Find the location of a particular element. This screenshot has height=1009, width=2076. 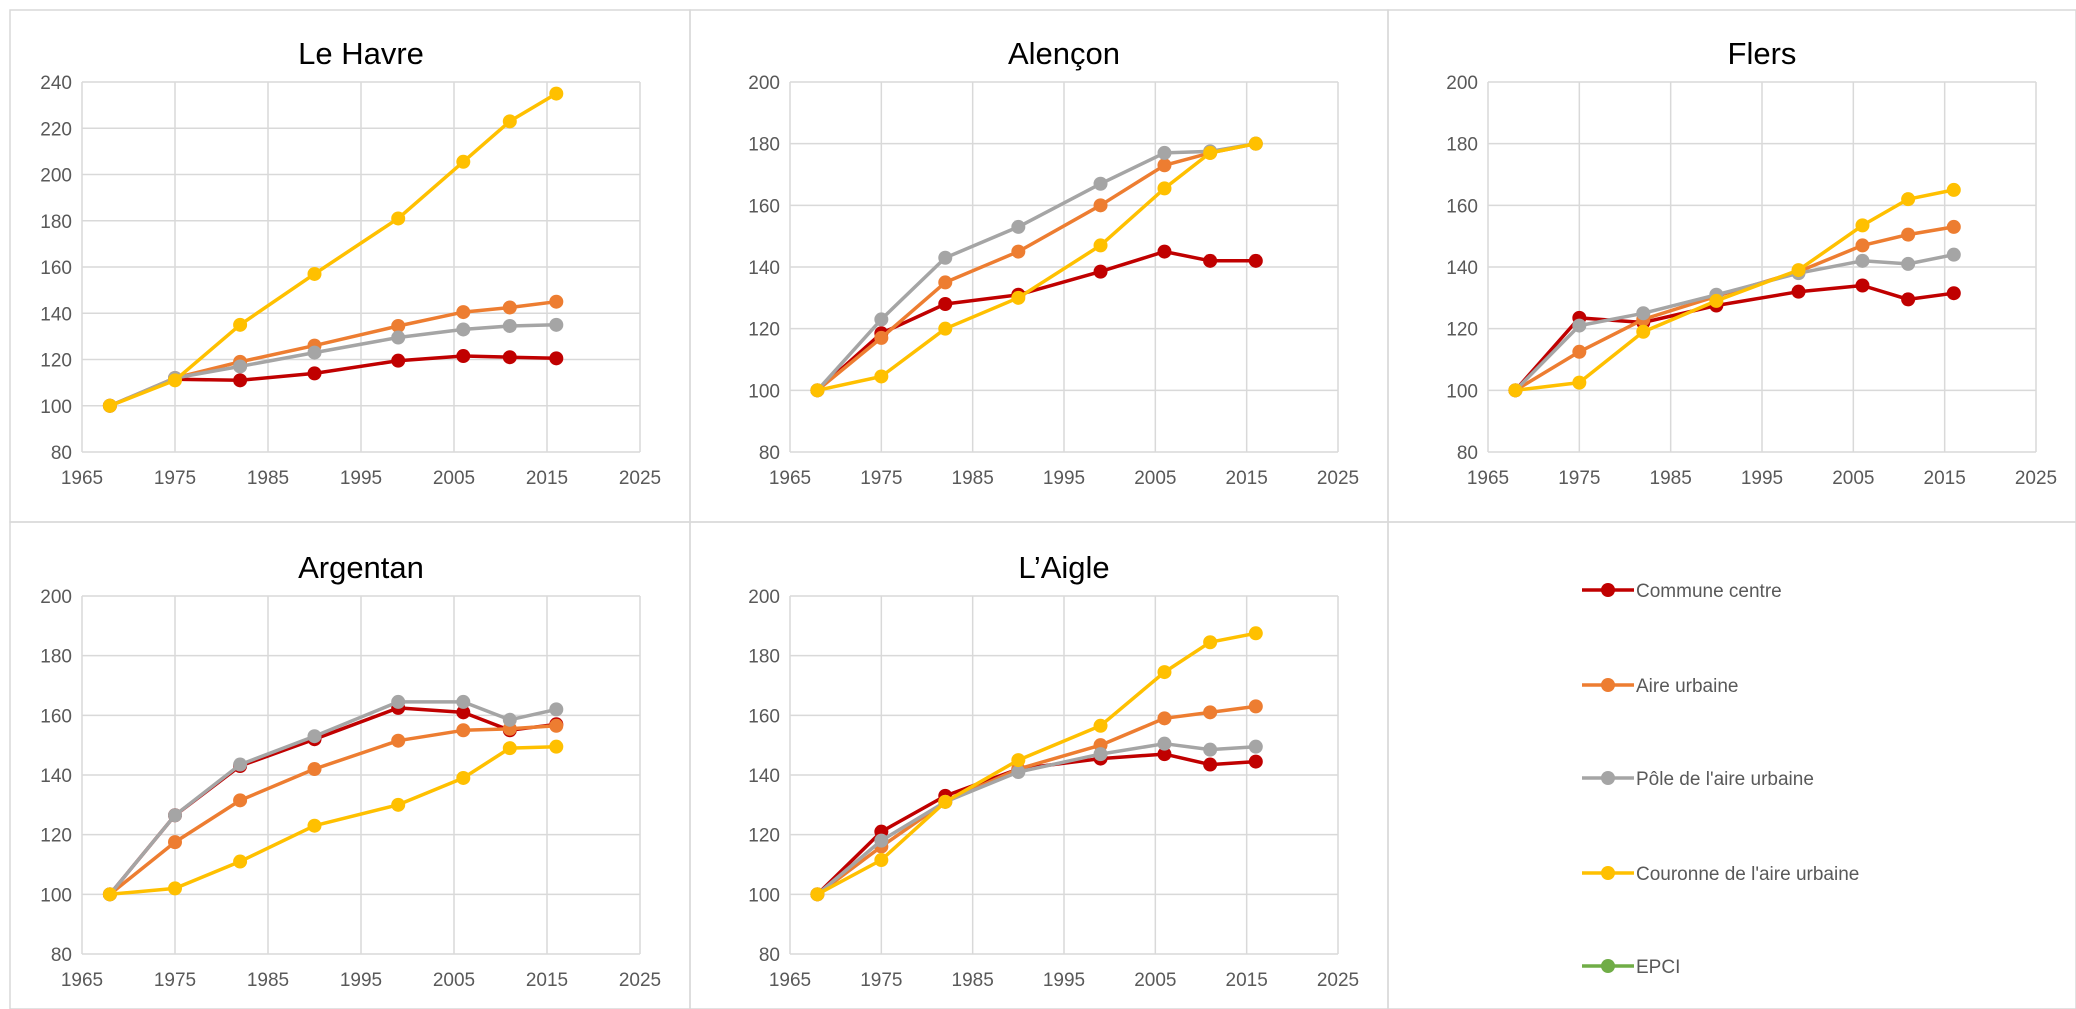

legend-label-couronne-de-l-aire-urbaine: Couronne de l'aire urbaine is located at coordinates (1747, 874).